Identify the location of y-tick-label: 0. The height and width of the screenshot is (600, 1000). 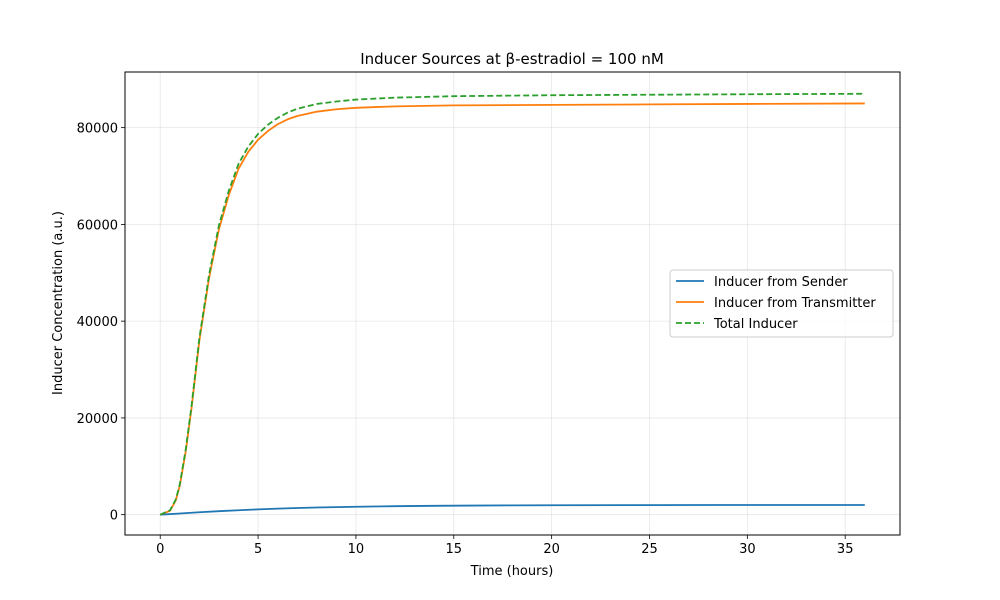
(114, 516).